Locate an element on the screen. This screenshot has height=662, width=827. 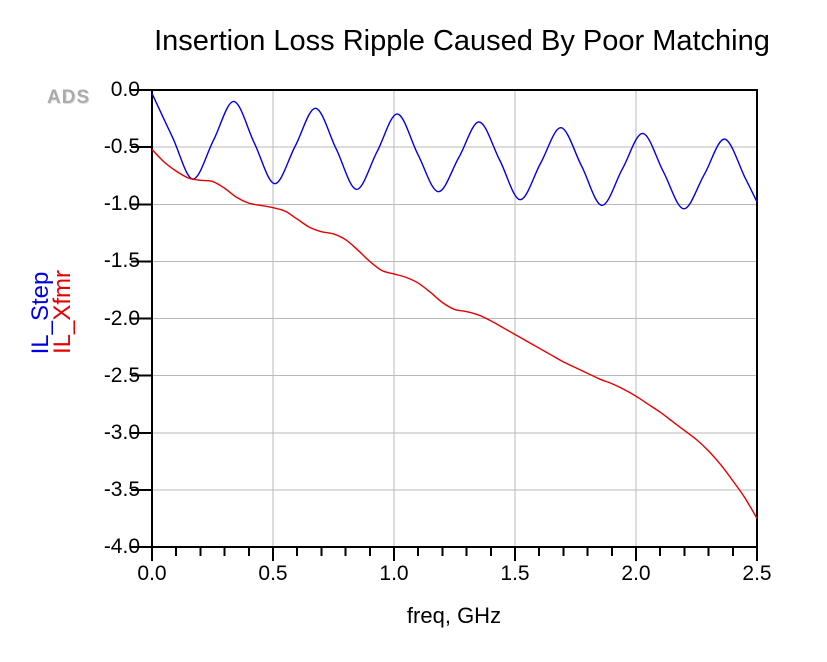
x-axis-title: freq, GHz is located at coordinates (454, 615).